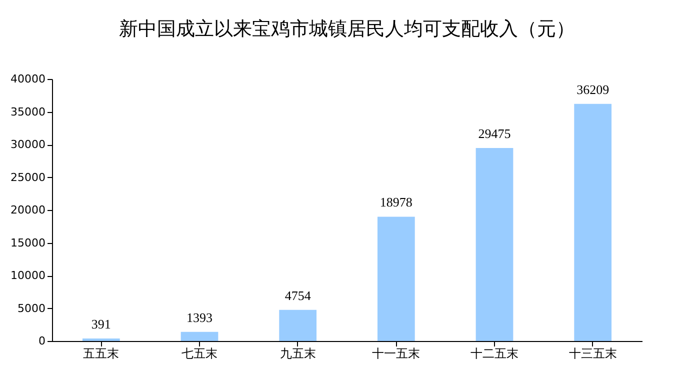 Image resolution: width=681 pixels, height=388 pixels. What do you see at coordinates (347, 29) in the screenshot?
I see `chart-title: 新中国成立以来宝鸡市城镇居民人均可支配收入（元）` at bounding box center [347, 29].